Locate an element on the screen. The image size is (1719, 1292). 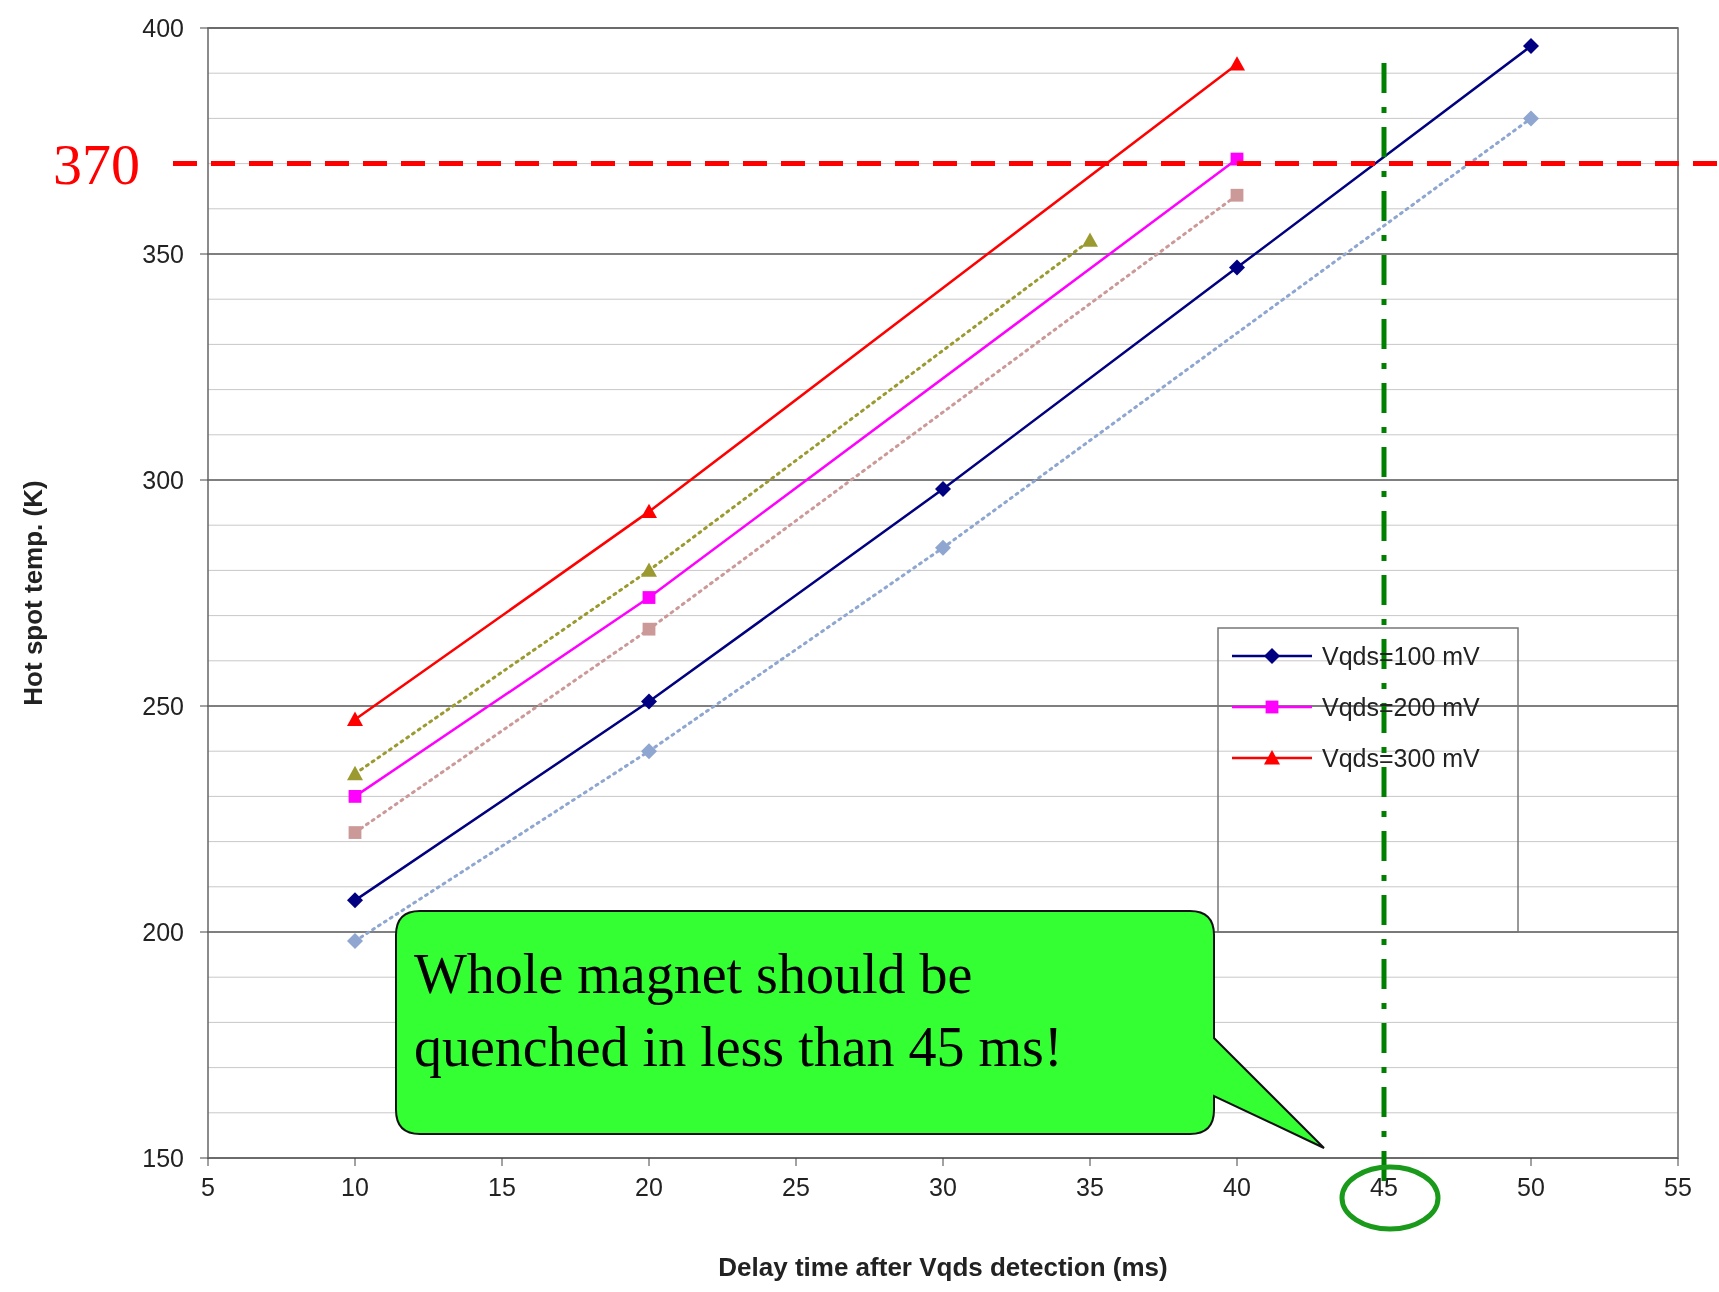
x-tick-label: 55 is located at coordinates (1678, 1187).